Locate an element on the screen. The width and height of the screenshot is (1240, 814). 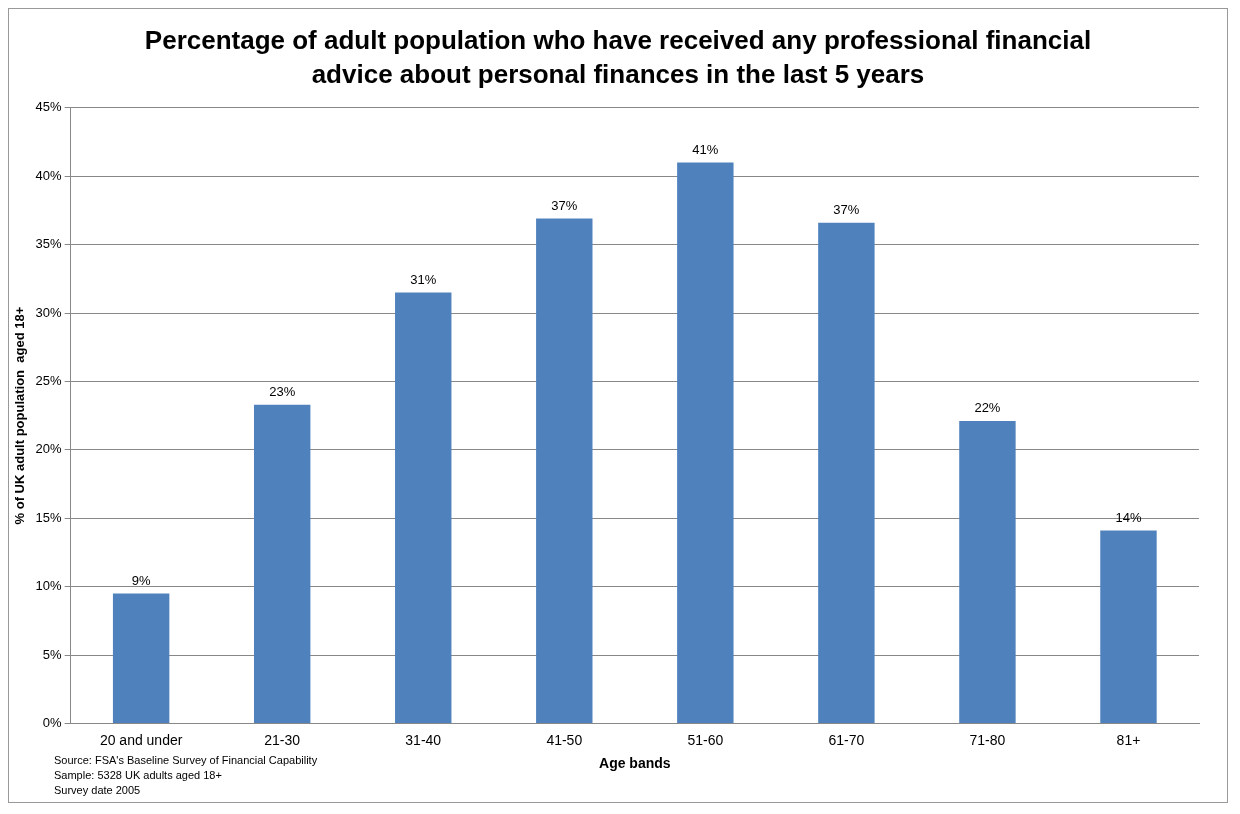
x-tick-label: 20 and under is located at coordinates (141, 739).